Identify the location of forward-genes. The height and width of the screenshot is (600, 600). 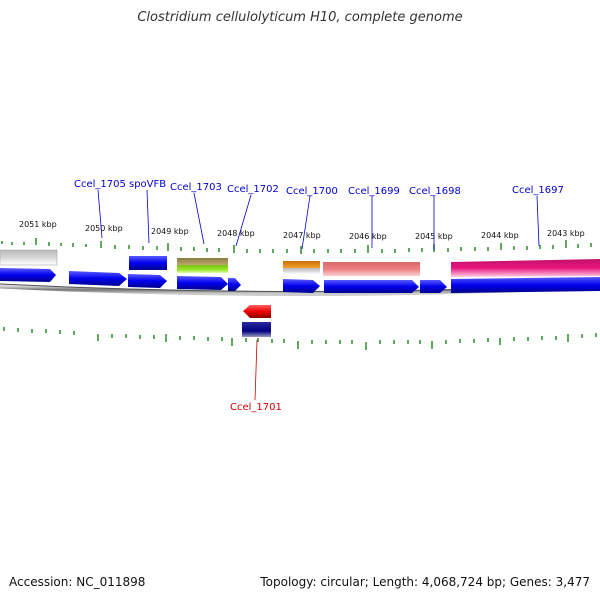
(300, 280).